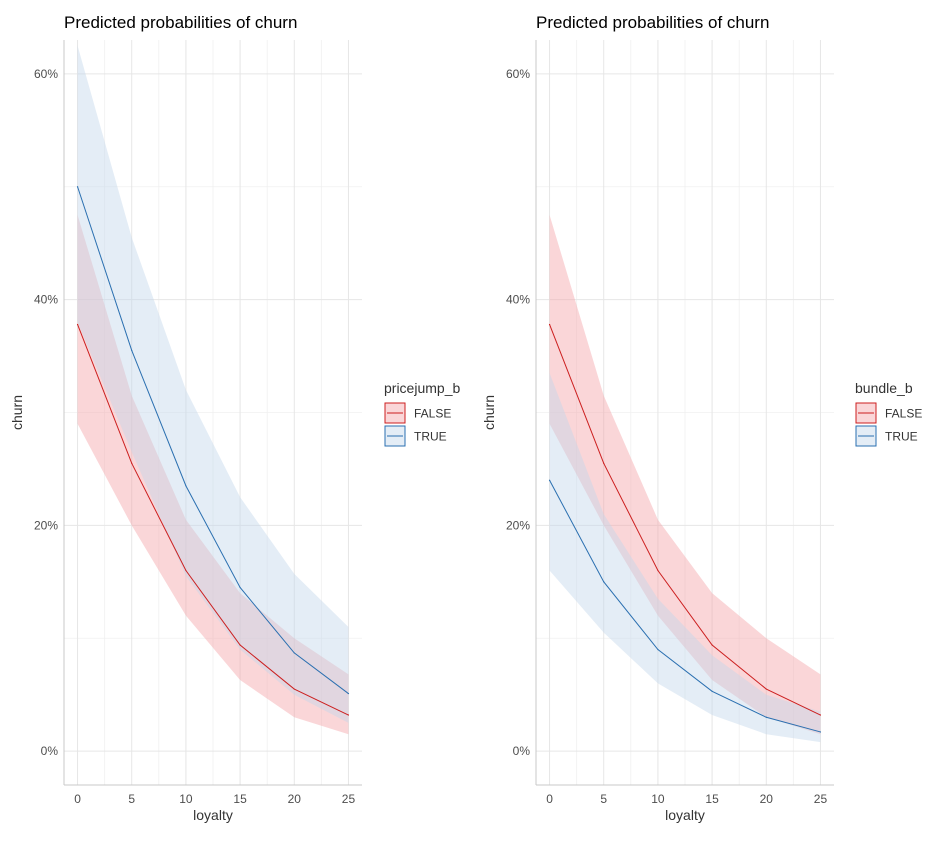 The height and width of the screenshot is (842, 945). I want to click on series-line-true, so click(685, 606).